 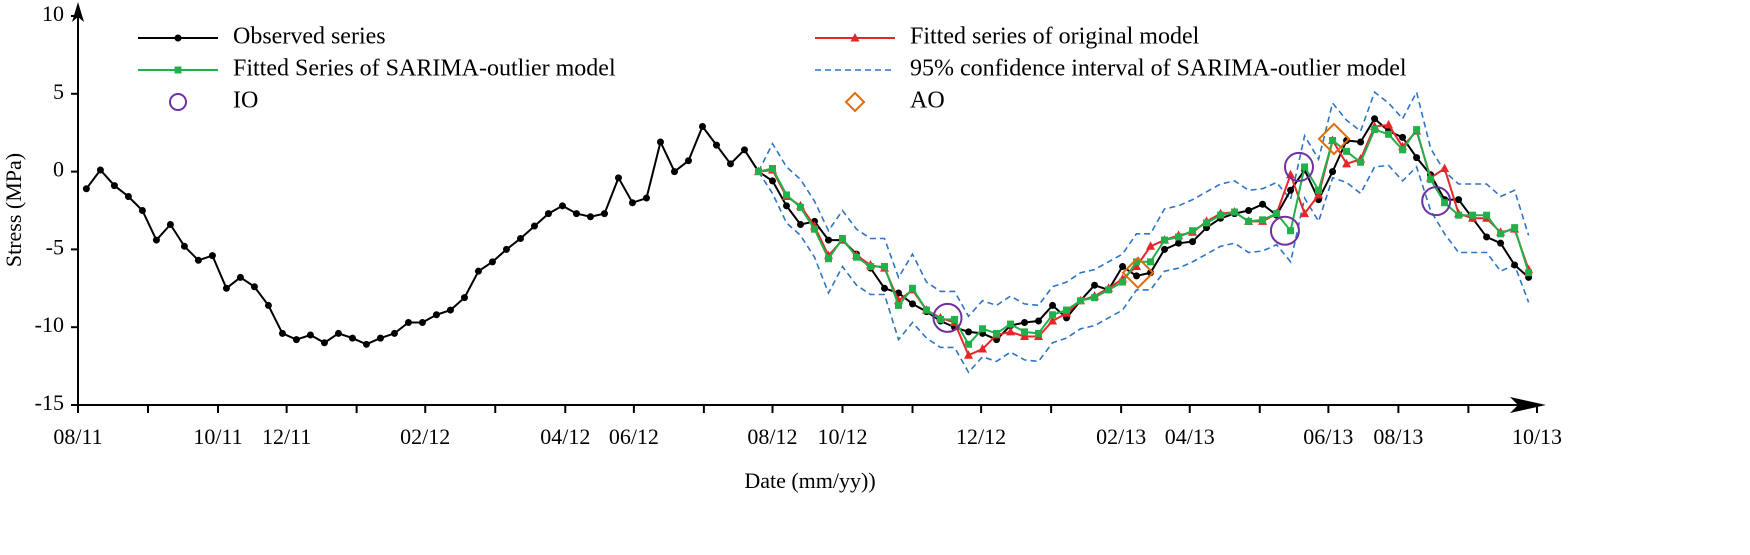 What do you see at coordinates (58, 91) in the screenshot?
I see `y-tick-label: 5` at bounding box center [58, 91].